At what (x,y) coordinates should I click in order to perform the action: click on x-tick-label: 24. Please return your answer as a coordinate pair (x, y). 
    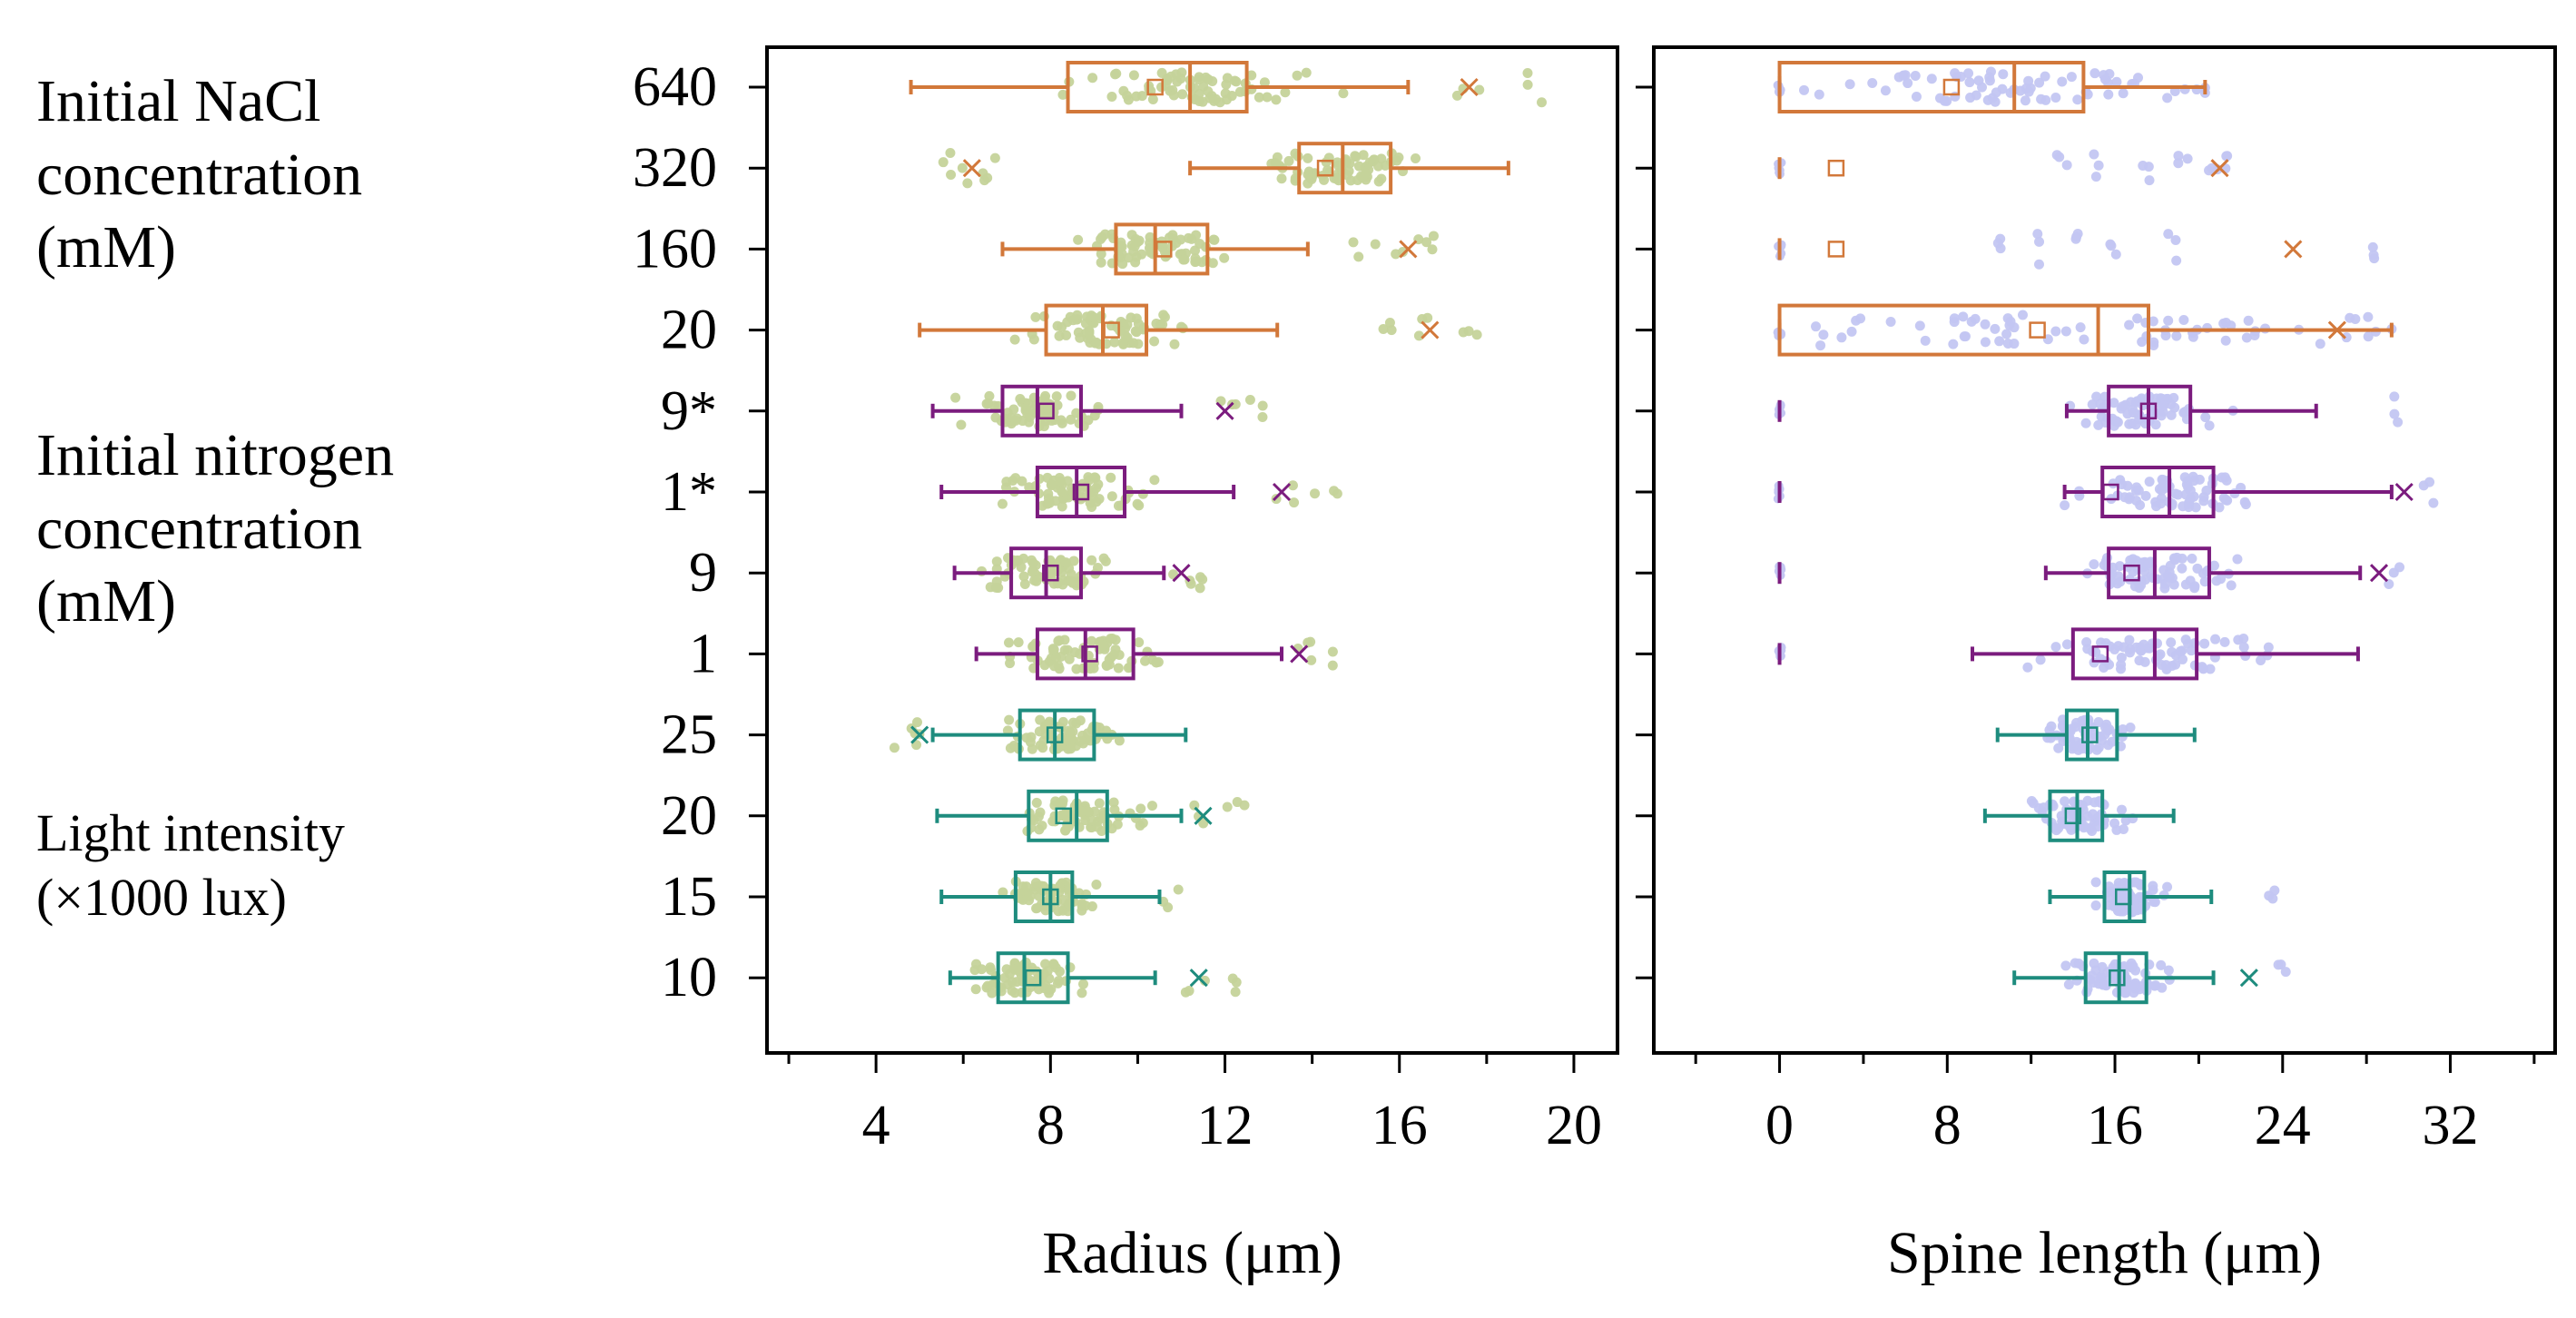
    Looking at the image, I should click on (2283, 1125).